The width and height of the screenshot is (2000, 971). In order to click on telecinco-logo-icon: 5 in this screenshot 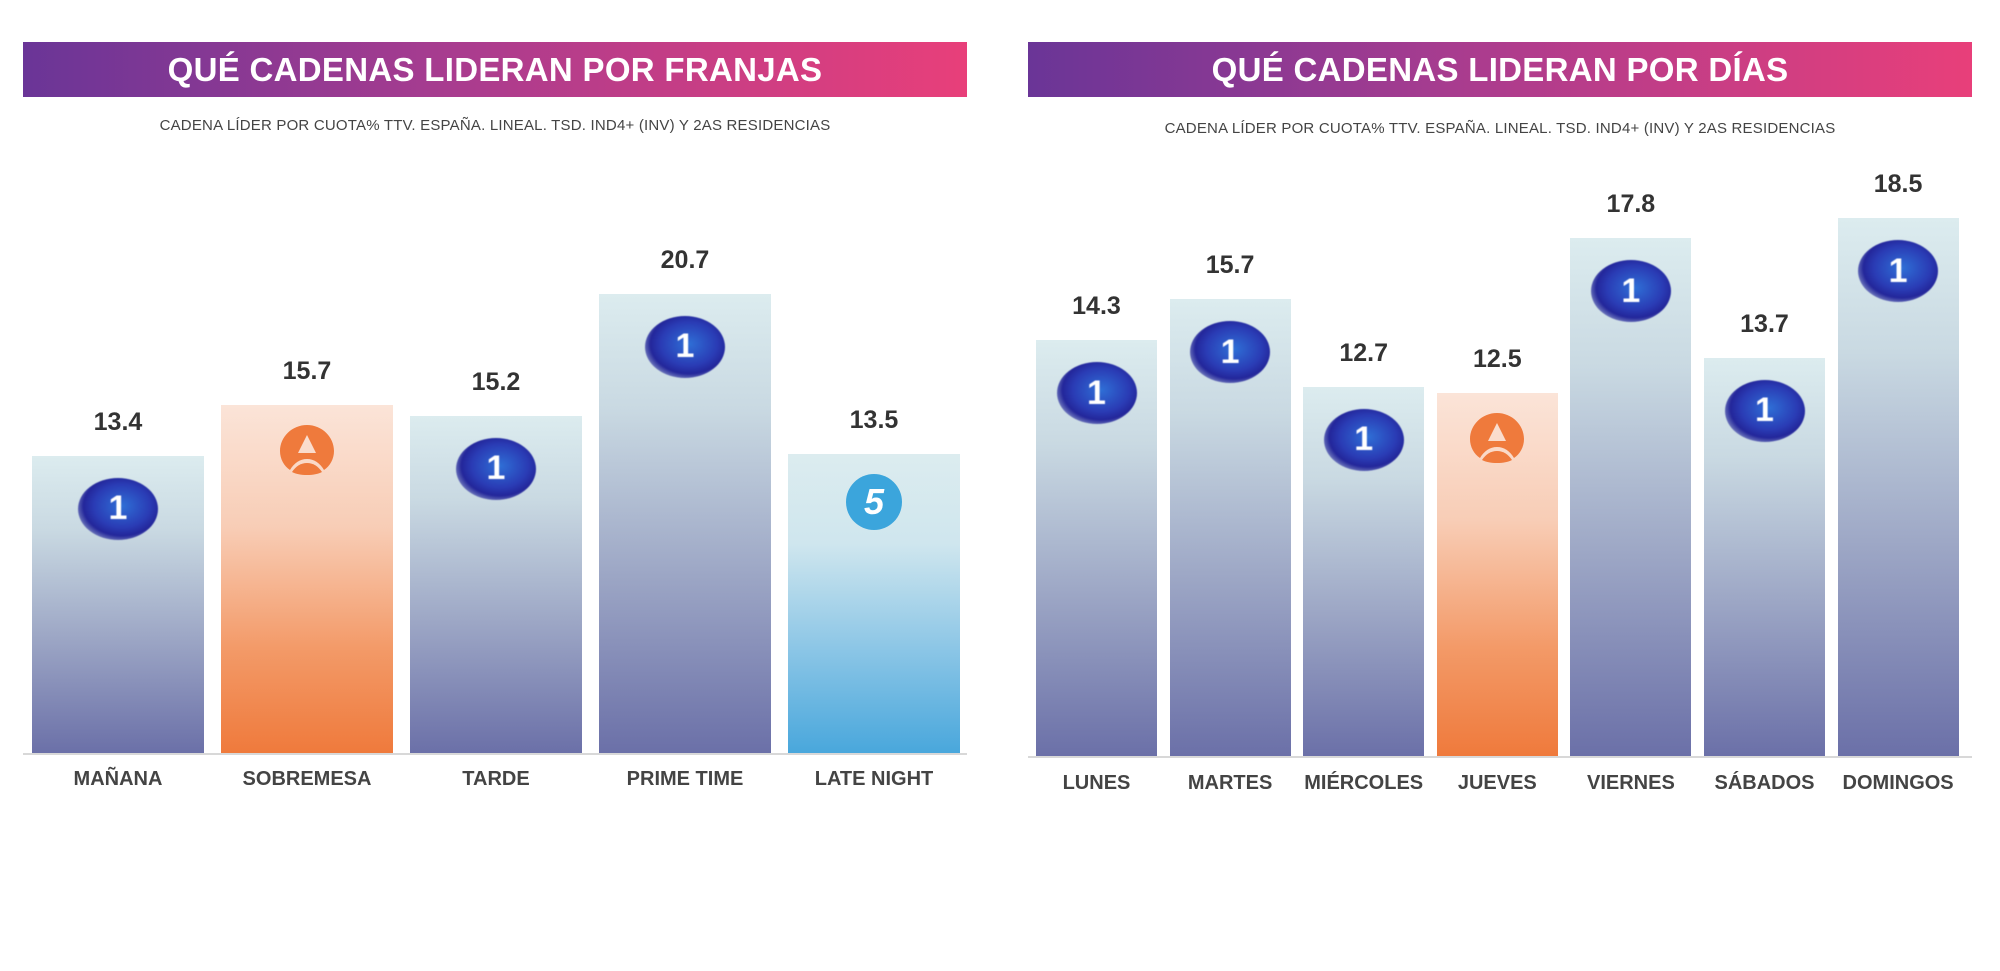, I will do `click(874, 501)`.